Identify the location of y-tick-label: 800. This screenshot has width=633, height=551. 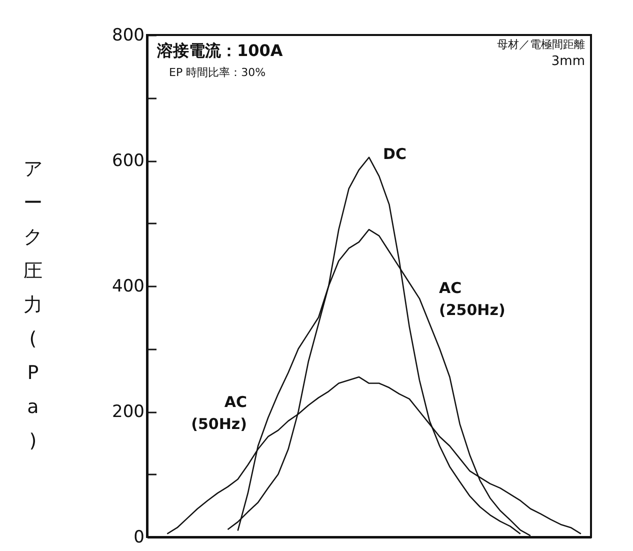
(128, 36).